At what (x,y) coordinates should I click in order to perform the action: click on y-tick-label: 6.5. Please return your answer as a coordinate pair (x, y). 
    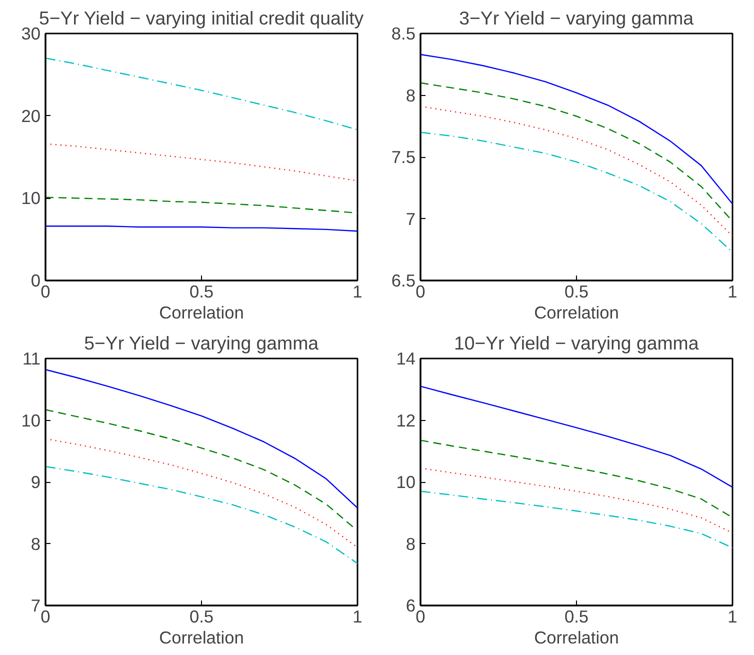
    Looking at the image, I should click on (403, 280).